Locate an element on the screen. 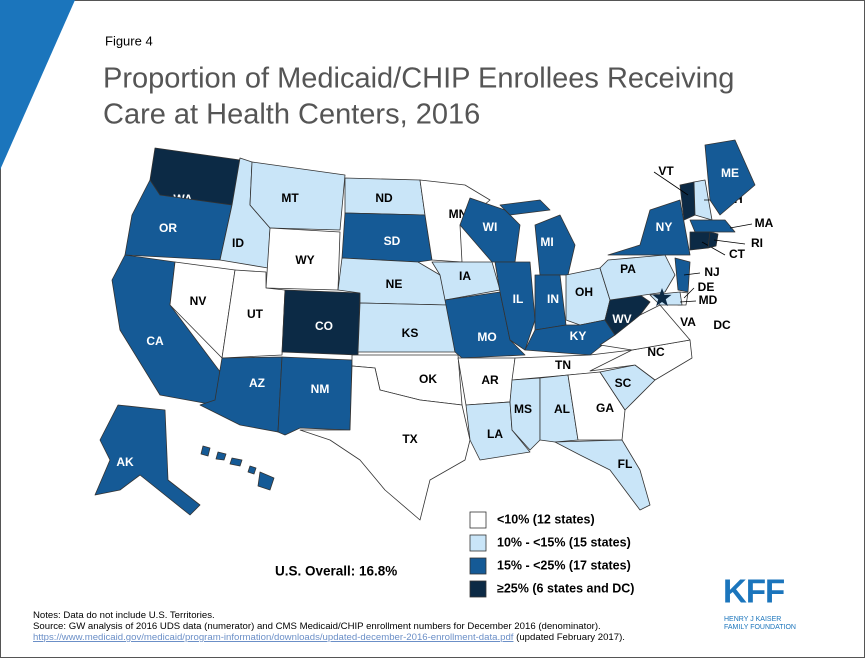 The height and width of the screenshot is (658, 865). state-label: IN is located at coordinates (553, 299).